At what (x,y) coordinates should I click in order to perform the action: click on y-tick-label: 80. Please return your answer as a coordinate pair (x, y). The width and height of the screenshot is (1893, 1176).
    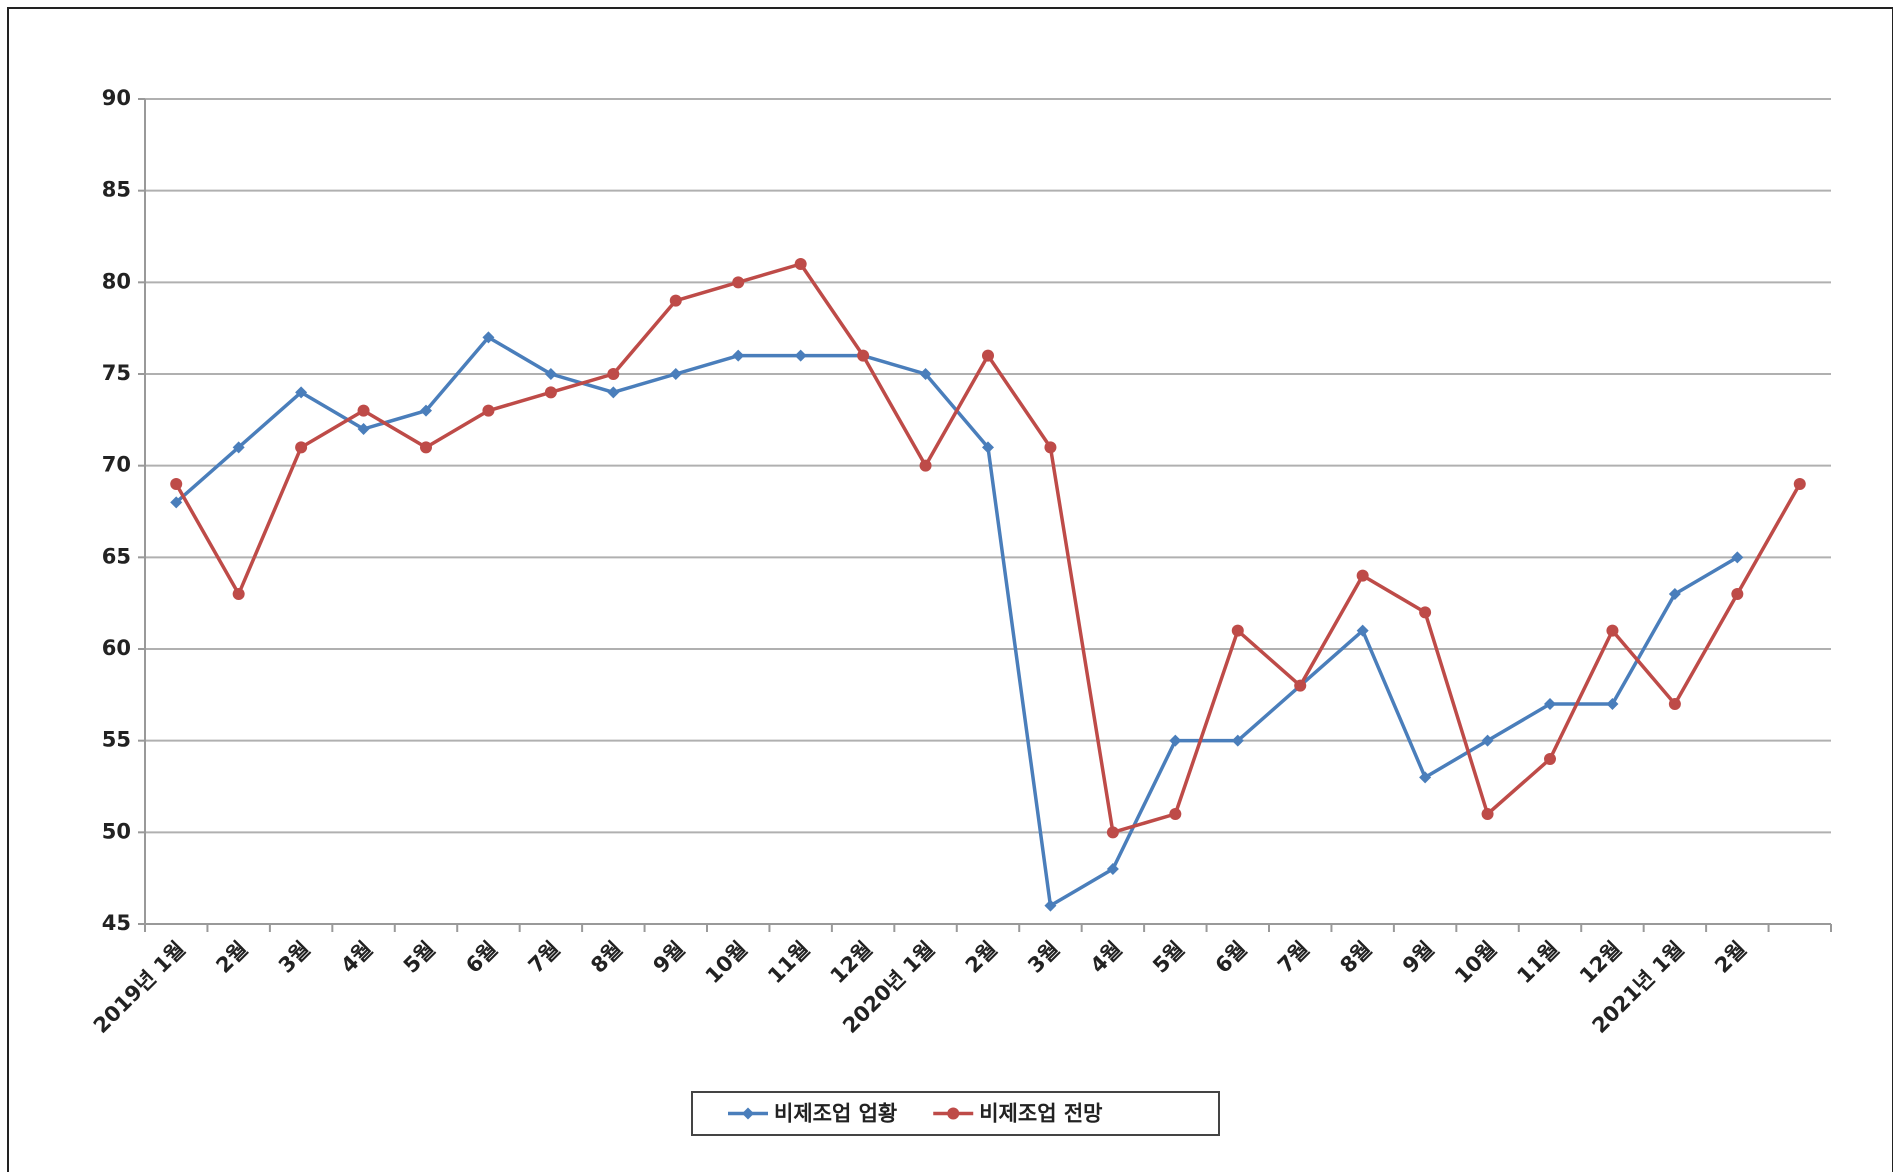
    Looking at the image, I should click on (116, 281).